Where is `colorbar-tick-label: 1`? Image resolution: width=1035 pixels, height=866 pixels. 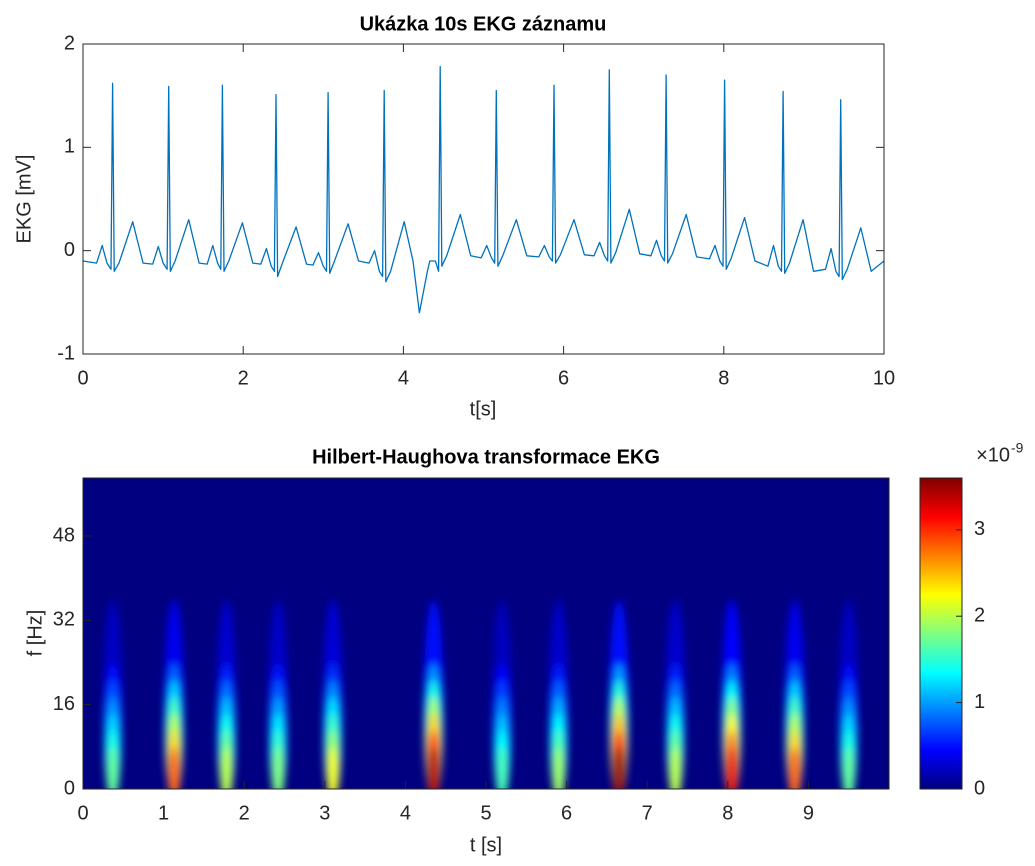 colorbar-tick-label: 1 is located at coordinates (979, 702).